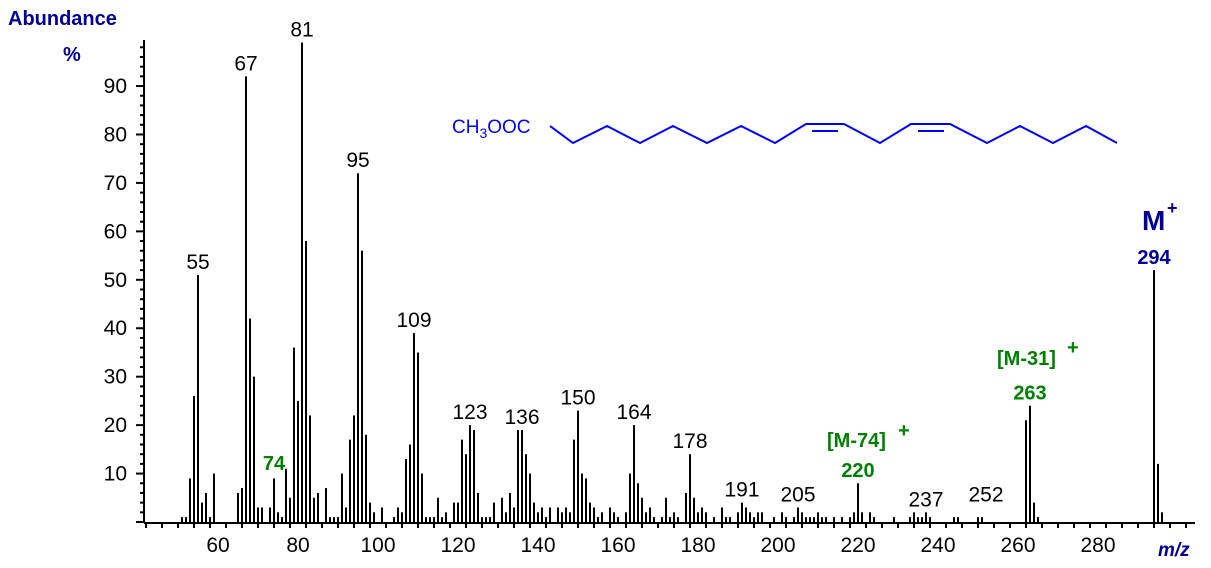  Describe the element at coordinates (985, 494) in the screenshot. I see `peak-label: 252` at that location.